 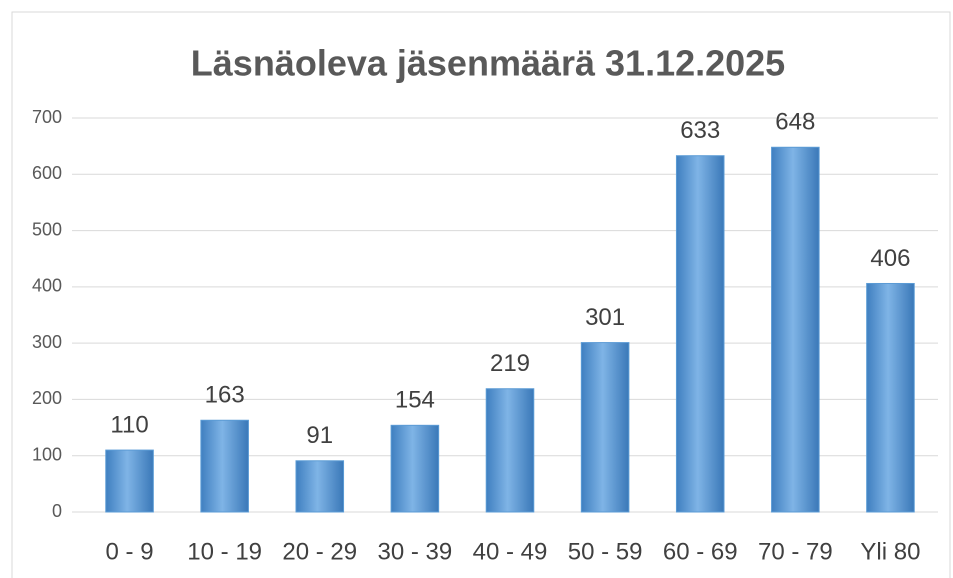 What do you see at coordinates (319, 551) in the screenshot?
I see `x-tick-label: 20 - 29` at bounding box center [319, 551].